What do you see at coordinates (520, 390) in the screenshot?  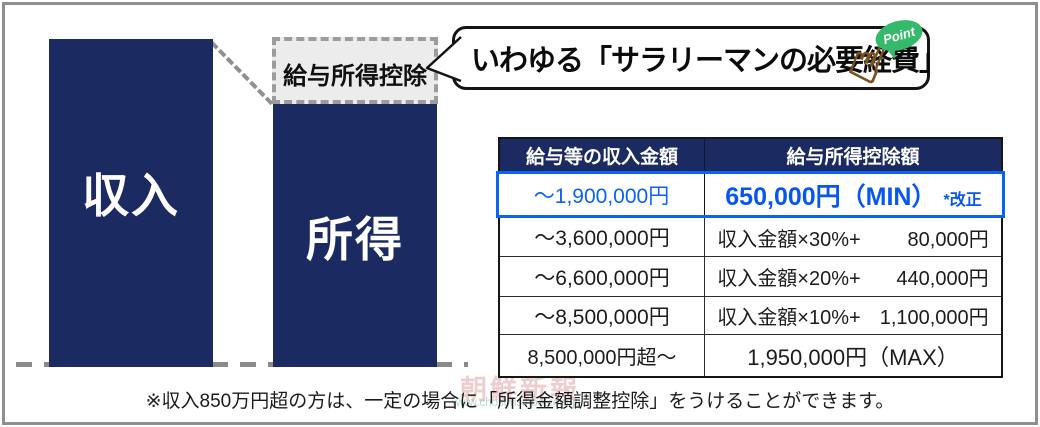 I see `watermark-logo: 朝鮮新報` at bounding box center [520, 390].